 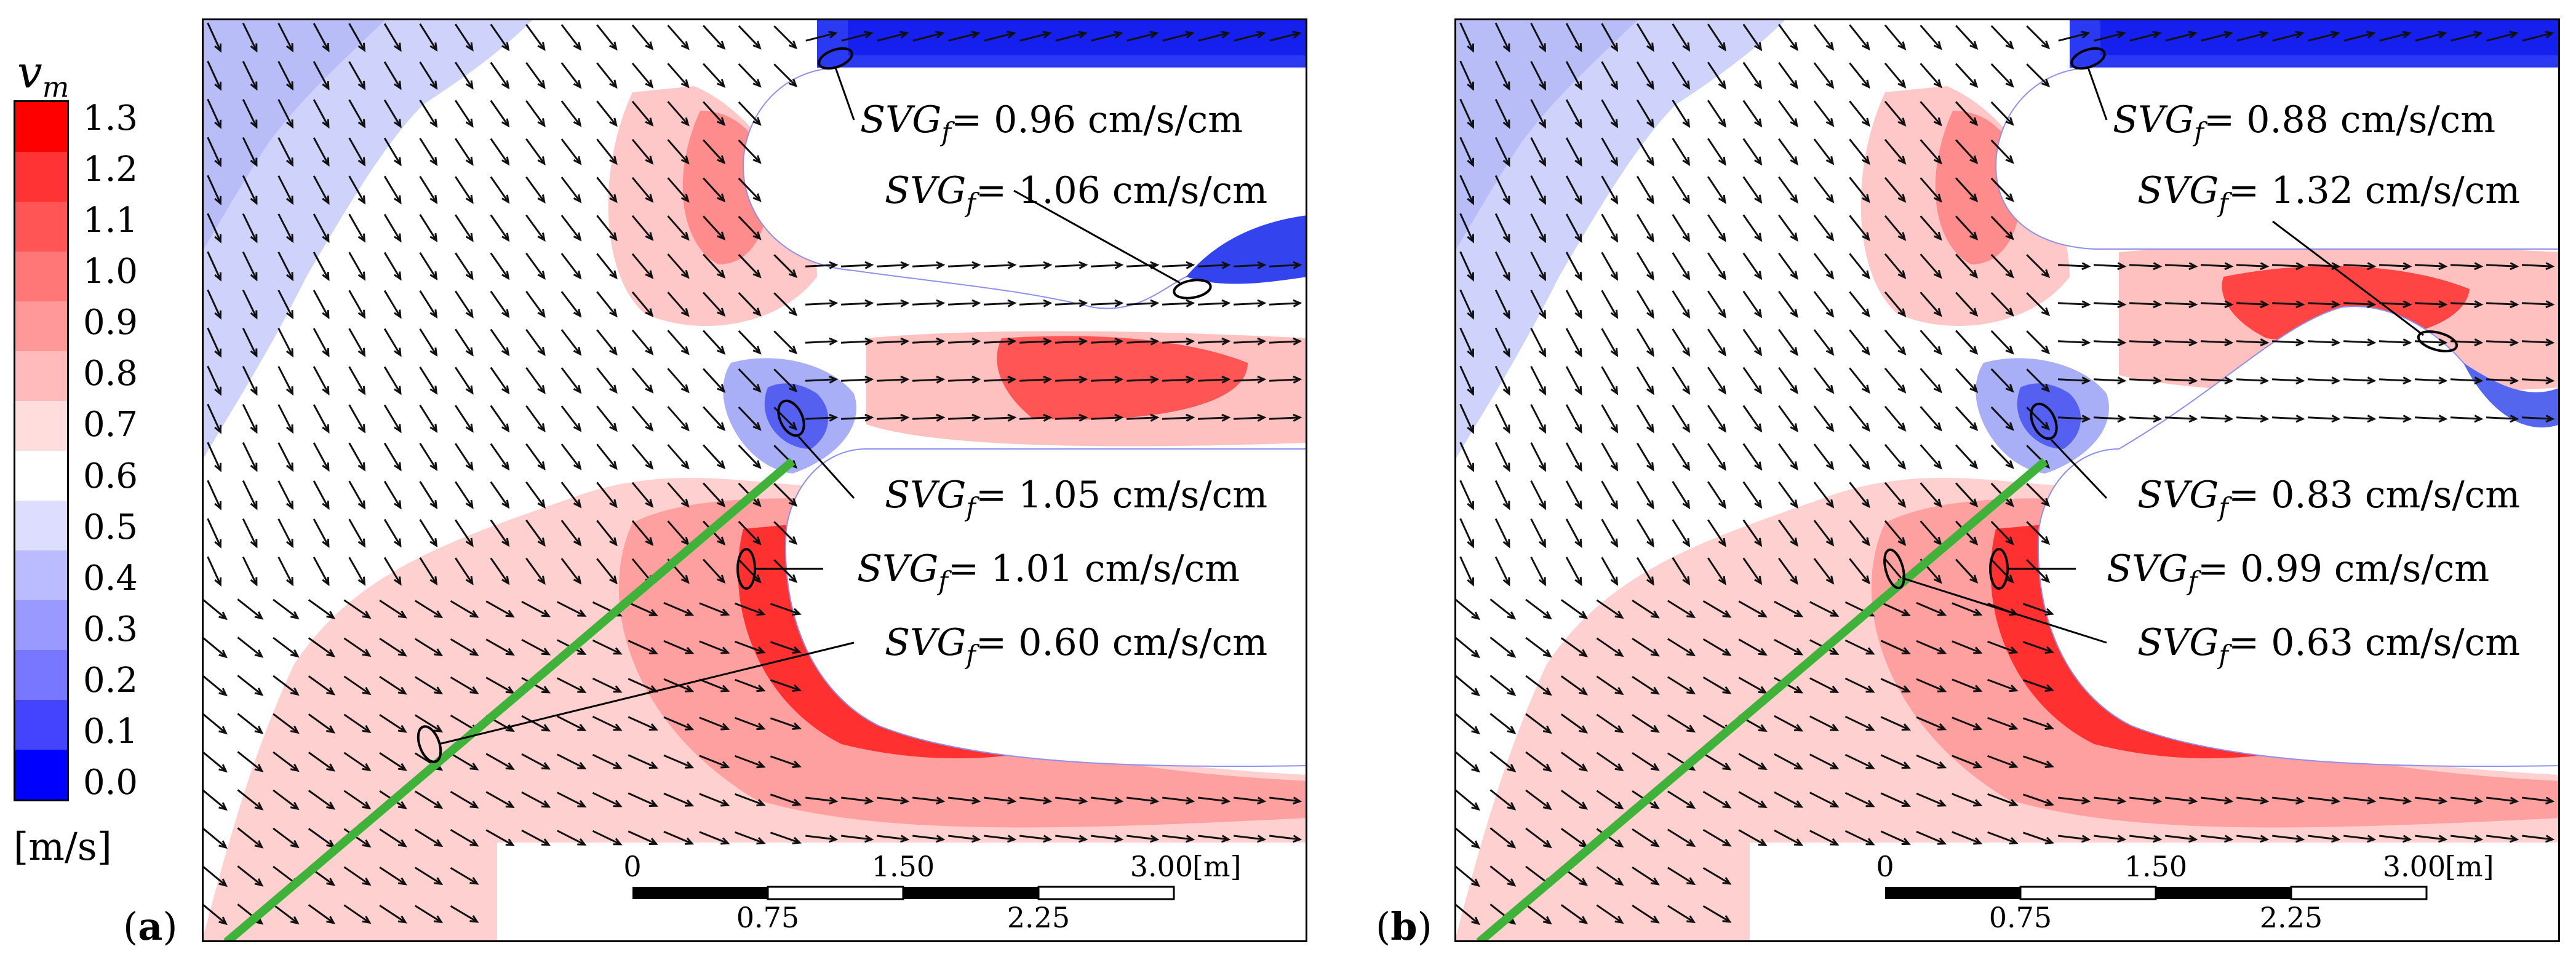 I want to click on colorbar-tick-label: 0.3, so click(x=110, y=629).